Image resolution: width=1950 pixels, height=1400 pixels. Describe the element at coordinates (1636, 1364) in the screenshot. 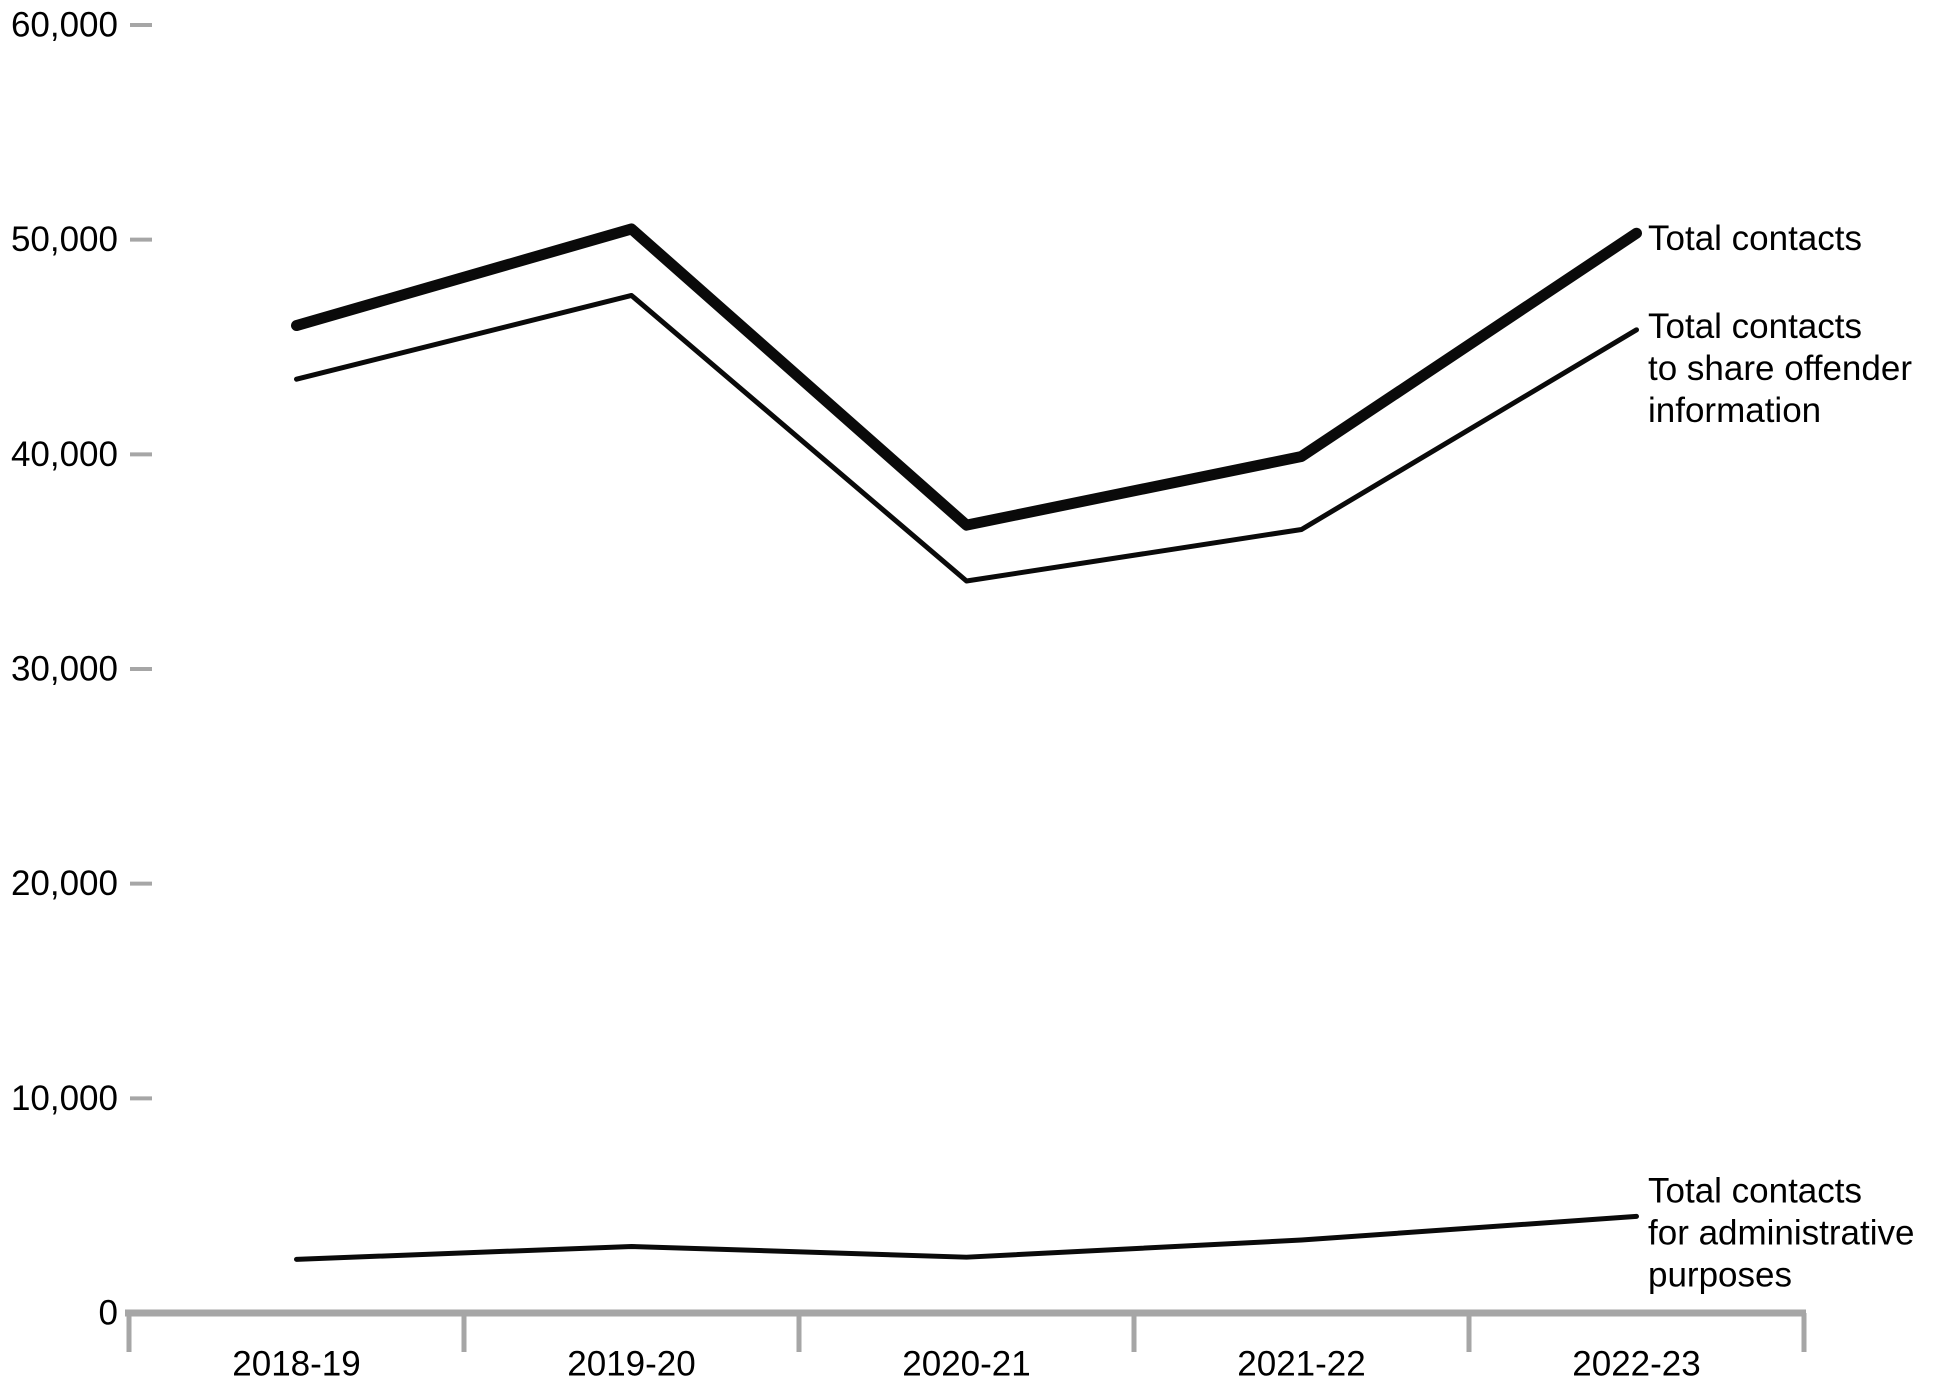

I see `x-tick-label: 2022-23` at that location.